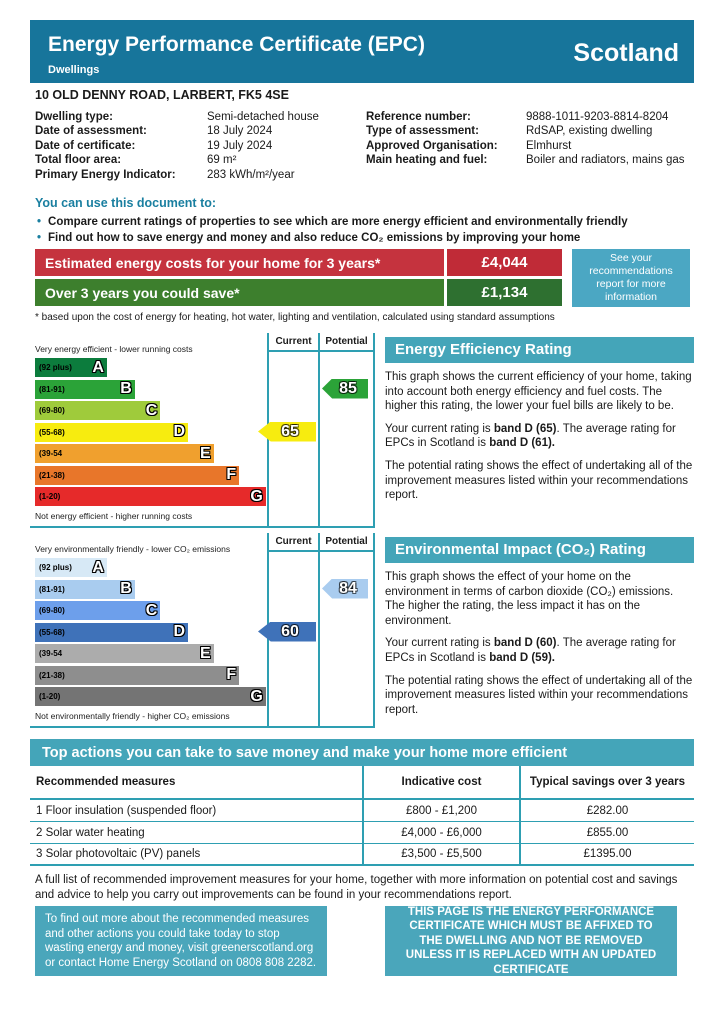 Image resolution: width=724 pixels, height=1024 pixels. Describe the element at coordinates (504, 292) in the screenshot. I see `cost-value: £1,134` at that location.